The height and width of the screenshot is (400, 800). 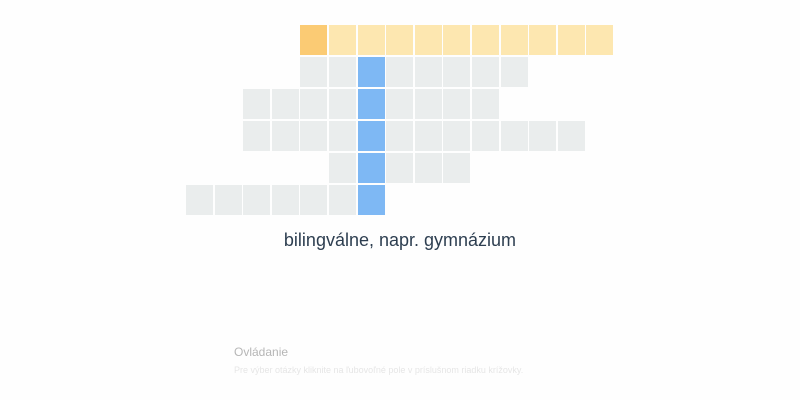 I want to click on crossword-cell-r5-c9, so click(x=428, y=168).